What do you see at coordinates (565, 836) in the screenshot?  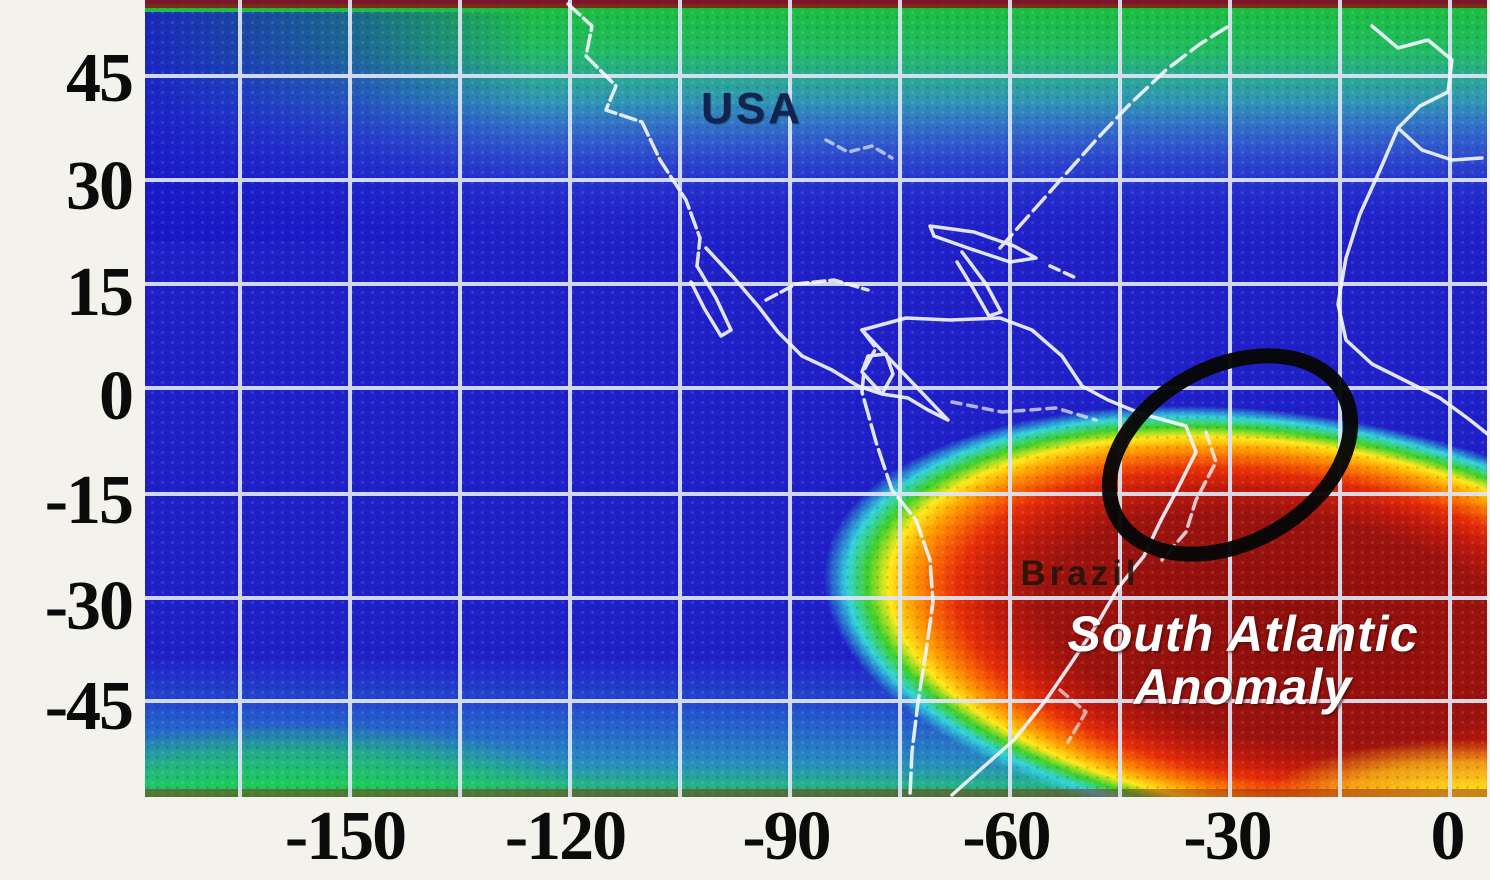 I see `lon-tick-n120: -120` at bounding box center [565, 836].